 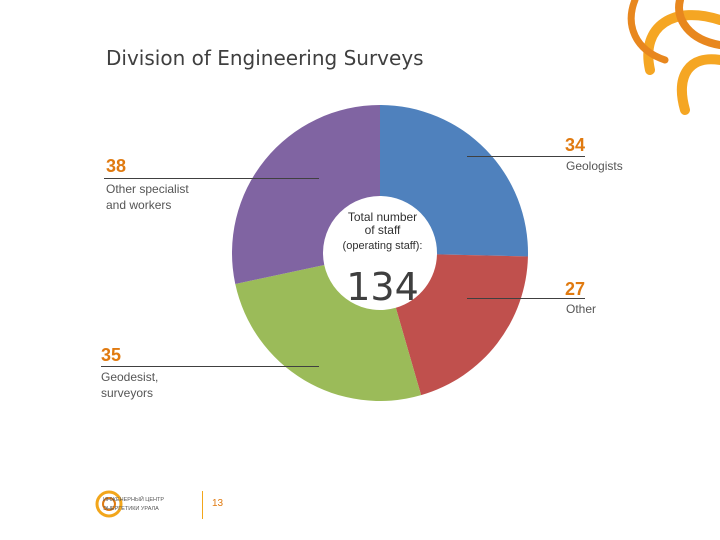 I want to click on center-label-line2: of staff, so click(x=382, y=230).